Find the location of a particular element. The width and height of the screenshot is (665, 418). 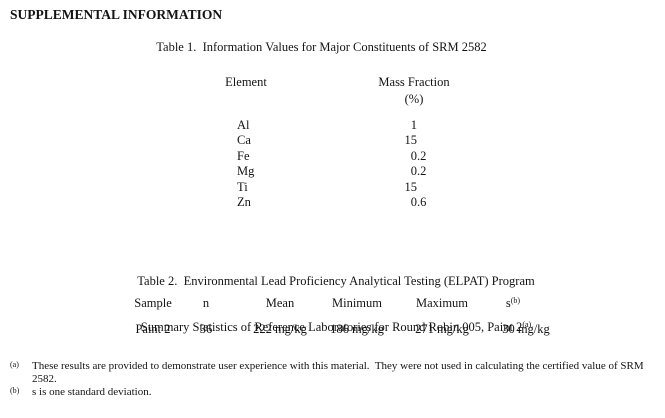

table1-header-mass-fraction: Mass Fraction (%) is located at coordinates (414, 90).